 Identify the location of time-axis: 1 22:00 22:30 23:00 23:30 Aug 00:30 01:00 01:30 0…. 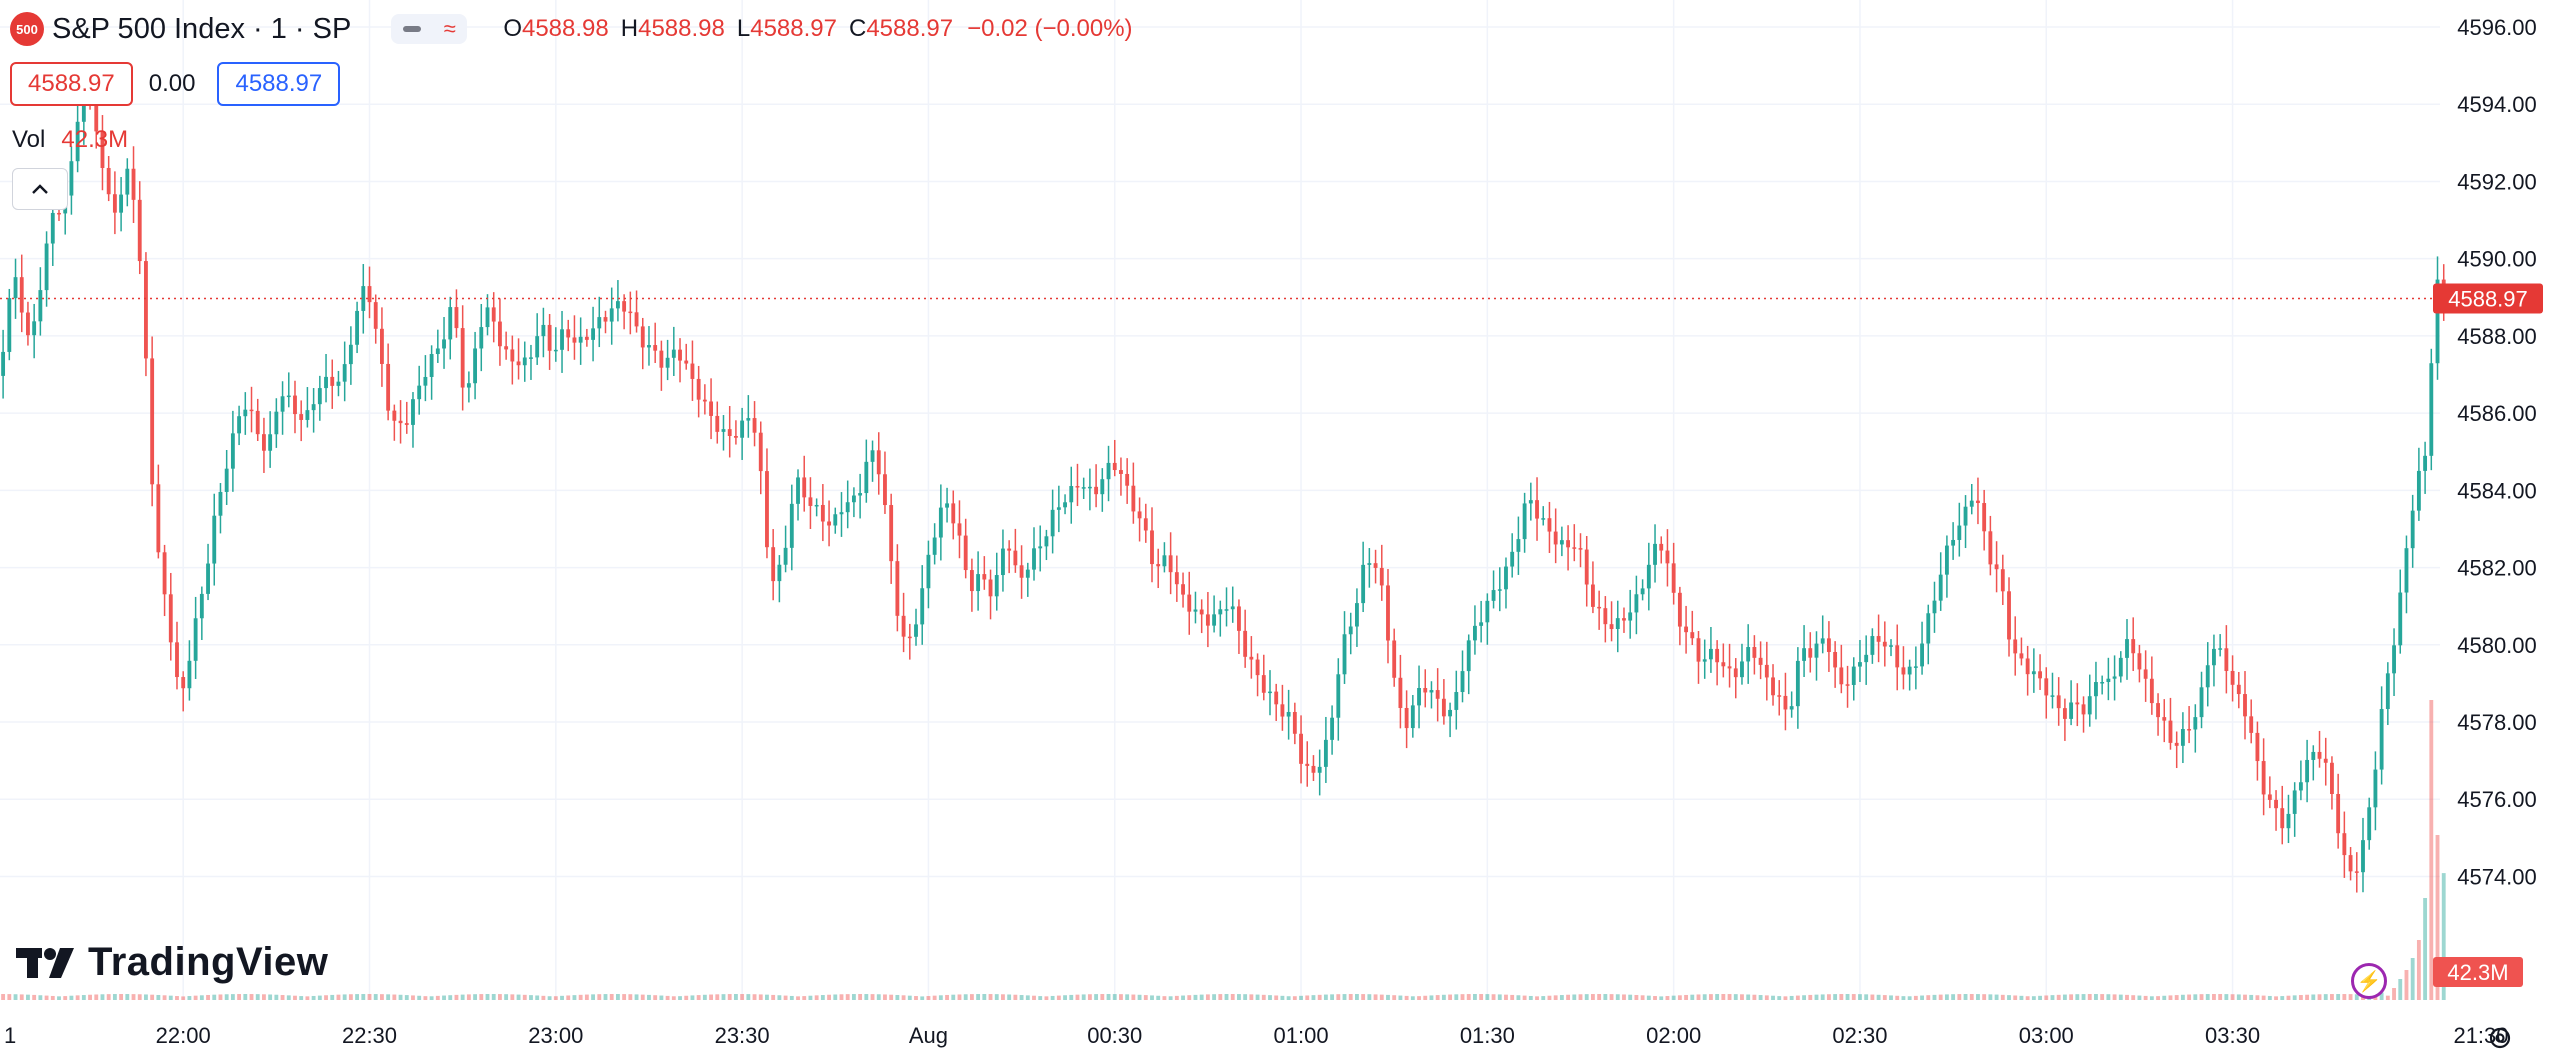
(1256, 1035).